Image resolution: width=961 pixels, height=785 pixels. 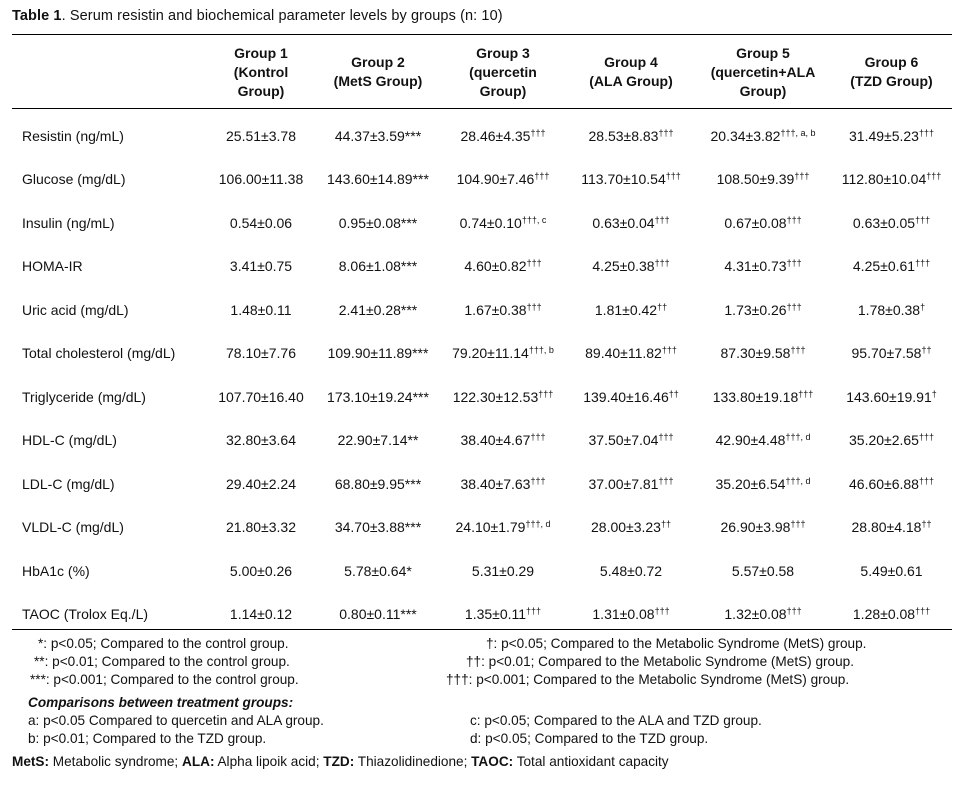 I want to click on cell-value: 37.00±7.81, so click(x=623, y=483).